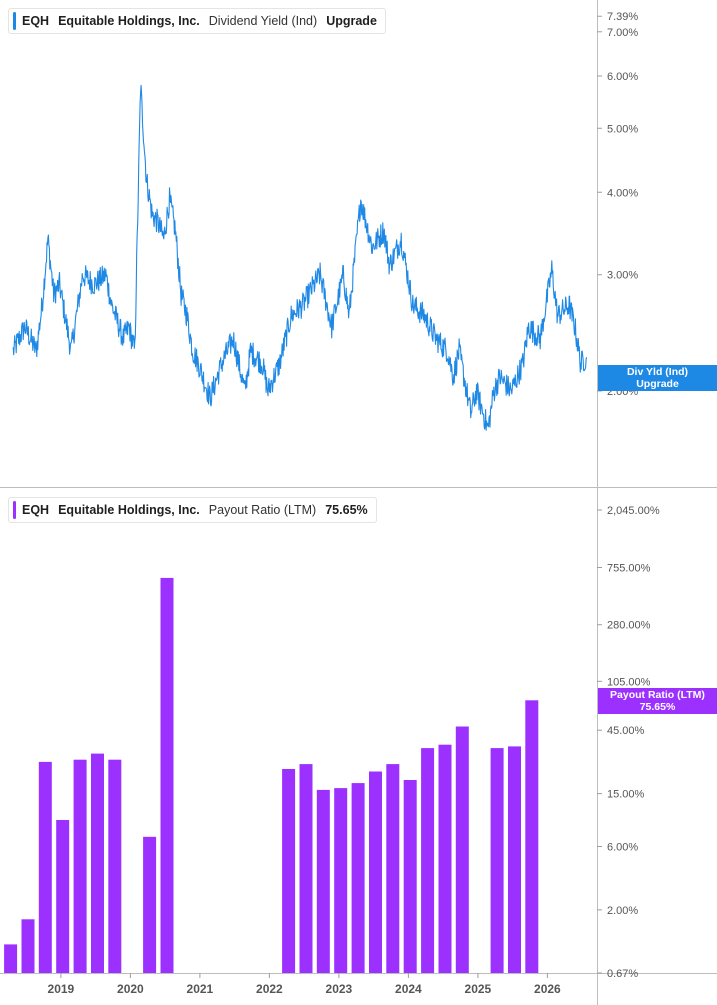 The image size is (717, 1005). Describe the element at coordinates (547, 989) in the screenshot. I see `x-tick-label: 2026` at that location.